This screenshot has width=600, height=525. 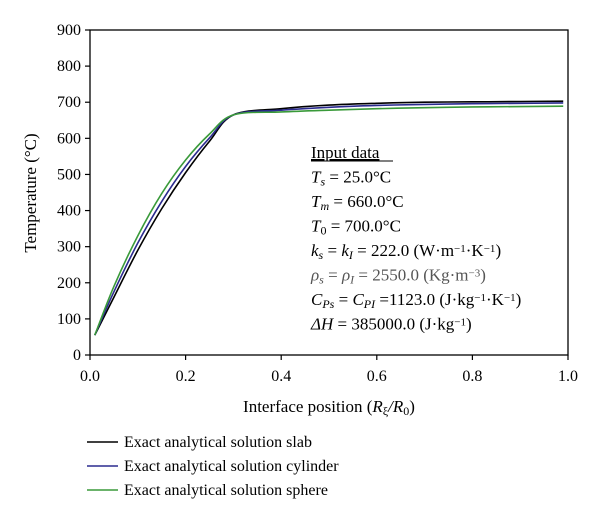 What do you see at coordinates (472, 376) in the screenshot?
I see `x-tick-label: 0.8` at bounding box center [472, 376].